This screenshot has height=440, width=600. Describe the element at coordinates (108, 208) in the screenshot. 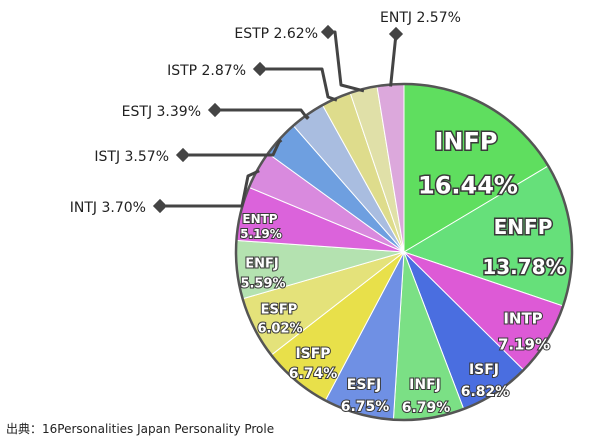

I see `callout-label-intj: INTJ 3.70%` at that location.